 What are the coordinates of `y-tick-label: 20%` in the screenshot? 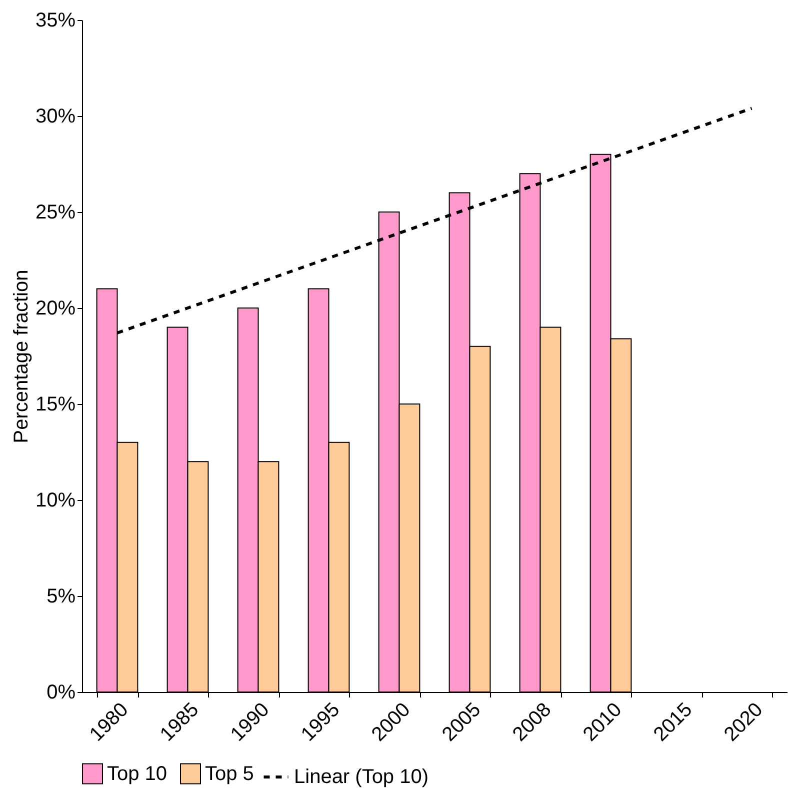 It's located at (55, 309).